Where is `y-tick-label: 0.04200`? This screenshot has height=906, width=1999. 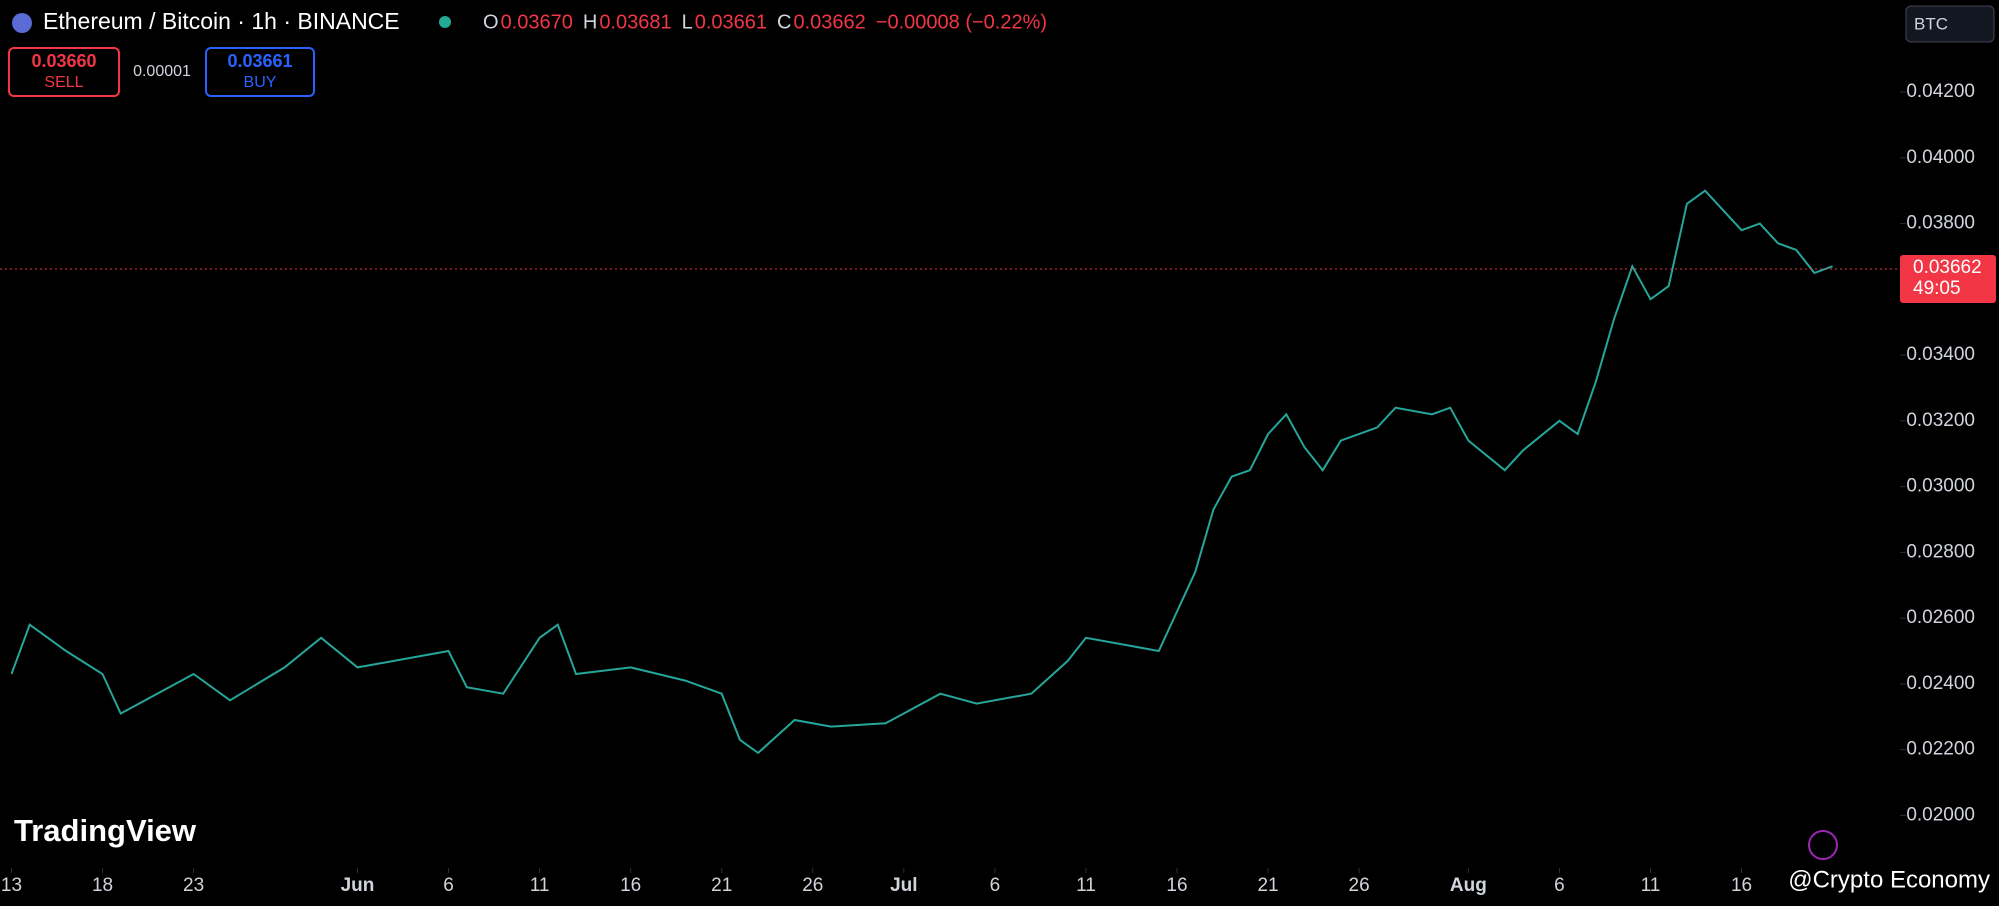 y-tick-label: 0.04200 is located at coordinates (1940, 91).